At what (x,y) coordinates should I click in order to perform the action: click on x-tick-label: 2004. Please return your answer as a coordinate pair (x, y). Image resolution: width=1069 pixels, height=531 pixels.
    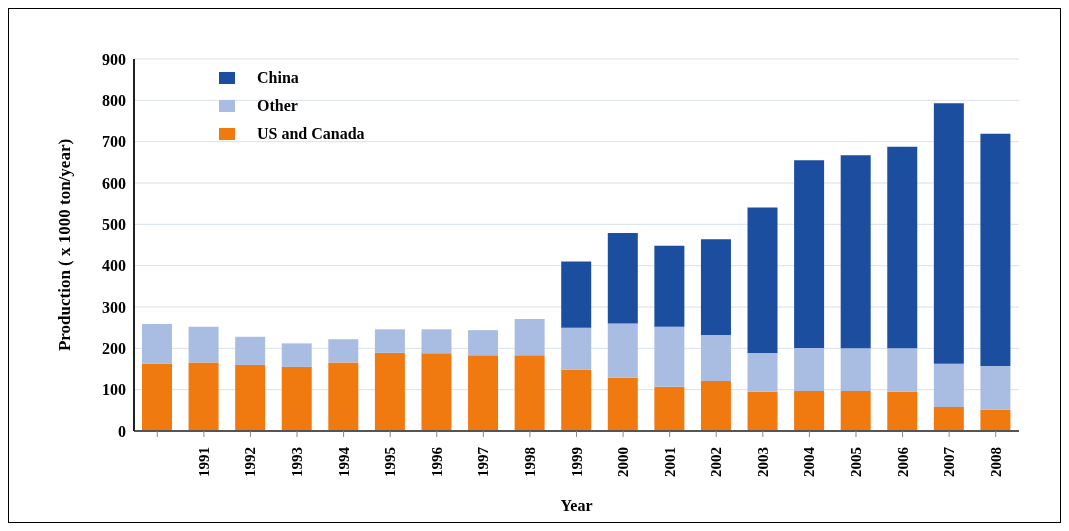
    Looking at the image, I should click on (809, 461).